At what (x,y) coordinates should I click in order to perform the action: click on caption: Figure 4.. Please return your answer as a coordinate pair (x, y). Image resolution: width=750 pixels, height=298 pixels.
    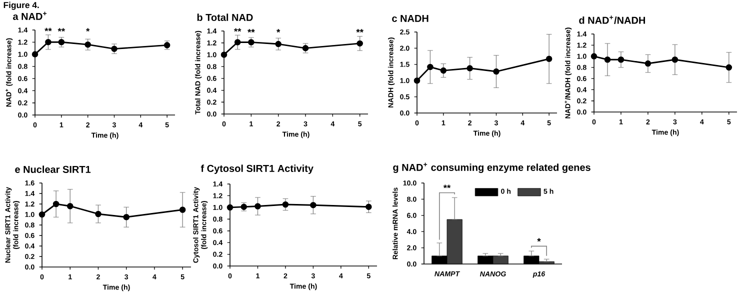
    Looking at the image, I should click on (21, 6).